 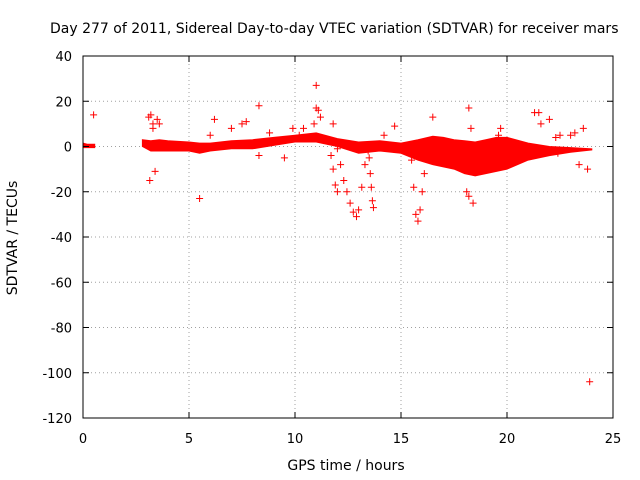 I want to click on x-tick-label: 10, so click(x=295, y=439).